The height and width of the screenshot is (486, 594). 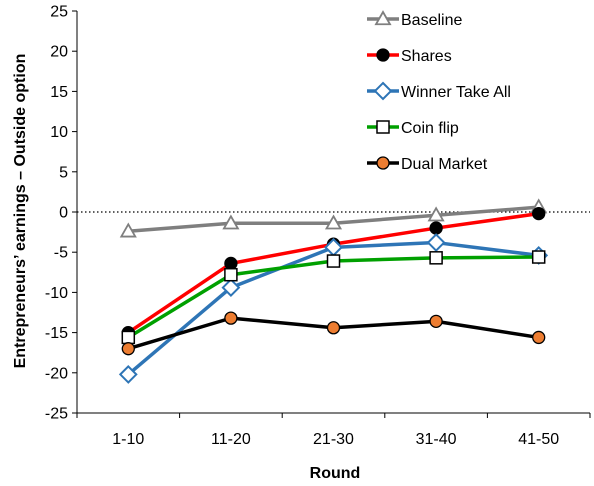 I want to click on x-tick-label: 11-20, so click(x=231, y=439).